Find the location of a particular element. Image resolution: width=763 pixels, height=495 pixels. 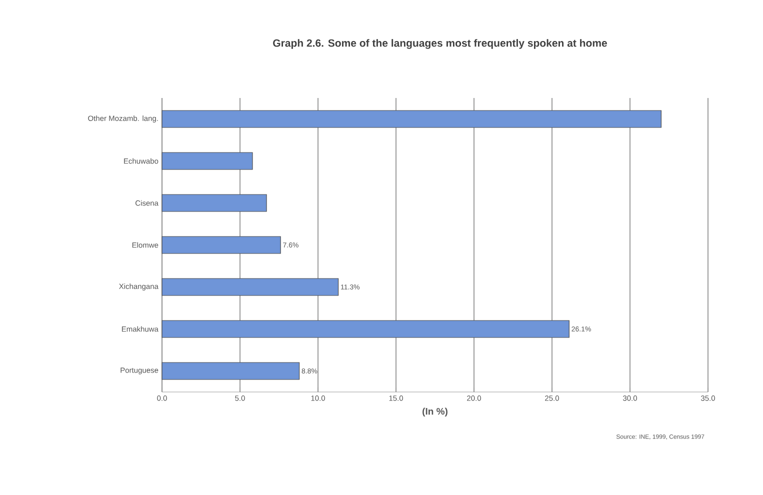

chart-title: Graph 2.6. Some of the languages most frequently spoken at home is located at coordinates (440, 44).